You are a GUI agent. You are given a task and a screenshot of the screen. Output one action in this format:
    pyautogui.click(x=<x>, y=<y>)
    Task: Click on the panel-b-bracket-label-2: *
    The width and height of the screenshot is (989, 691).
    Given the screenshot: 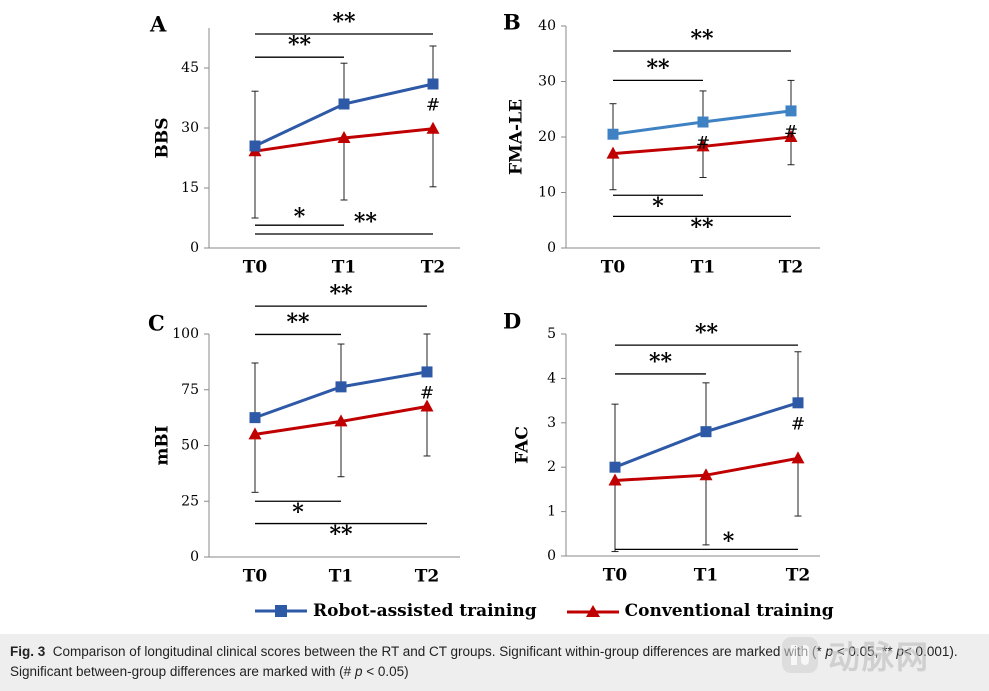 What is the action you would take?
    pyautogui.click(x=658, y=206)
    